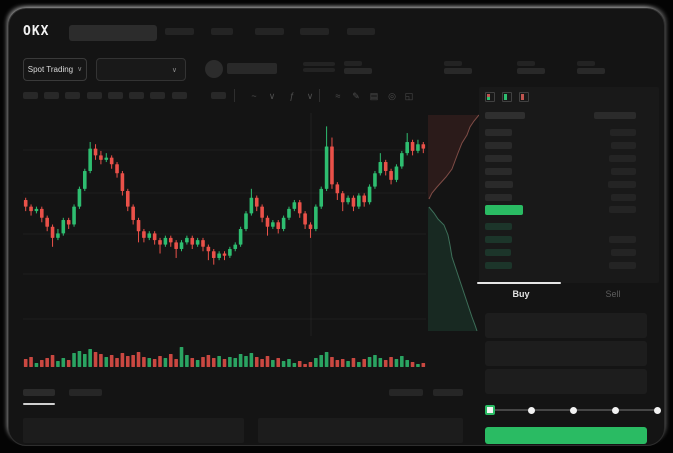  What do you see at coordinates (292, 96) in the screenshot?
I see `indicators-icon: ƒ` at bounding box center [292, 96].